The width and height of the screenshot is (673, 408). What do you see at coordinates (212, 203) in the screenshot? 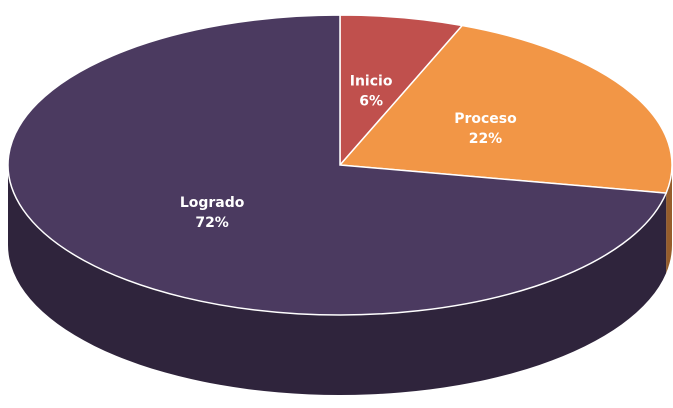
I see `slice-label: Logrado` at bounding box center [212, 203].